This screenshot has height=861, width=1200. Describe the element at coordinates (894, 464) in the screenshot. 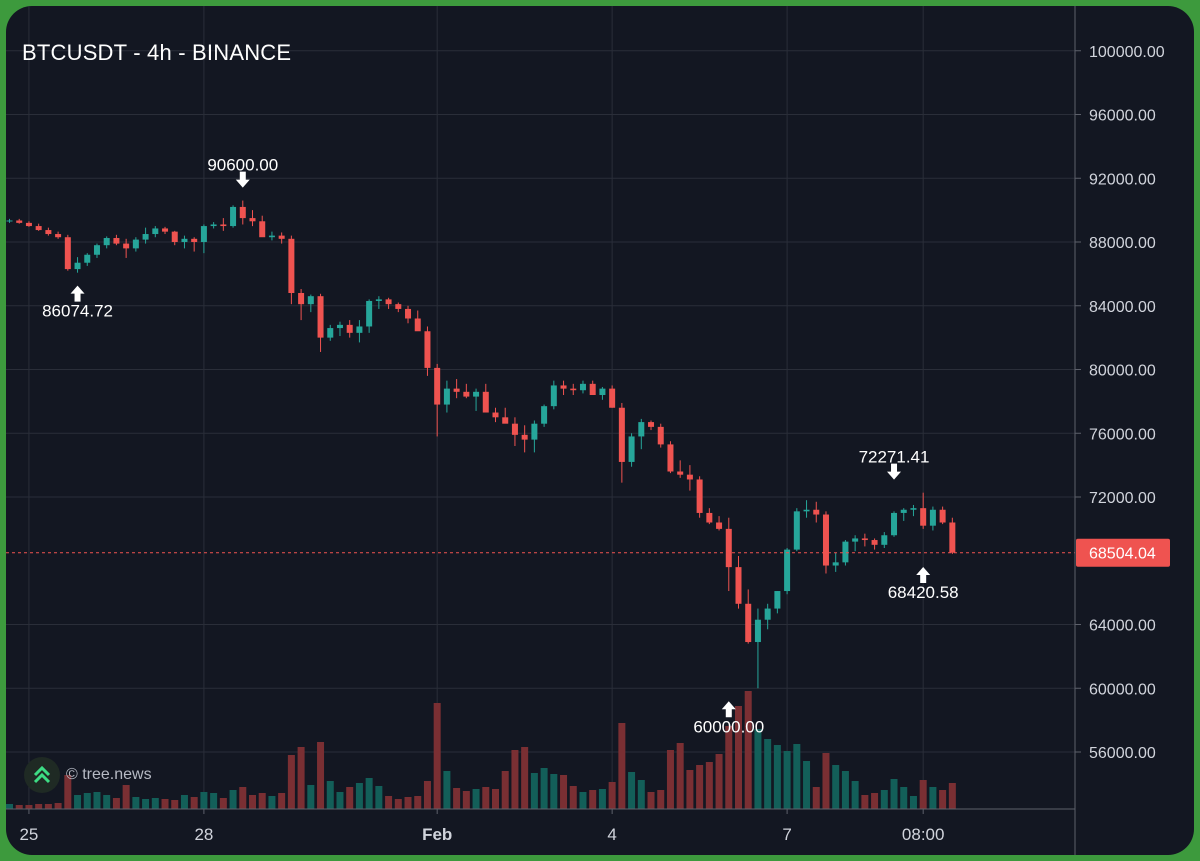

I see `price-annotation: 72271.41` at that location.